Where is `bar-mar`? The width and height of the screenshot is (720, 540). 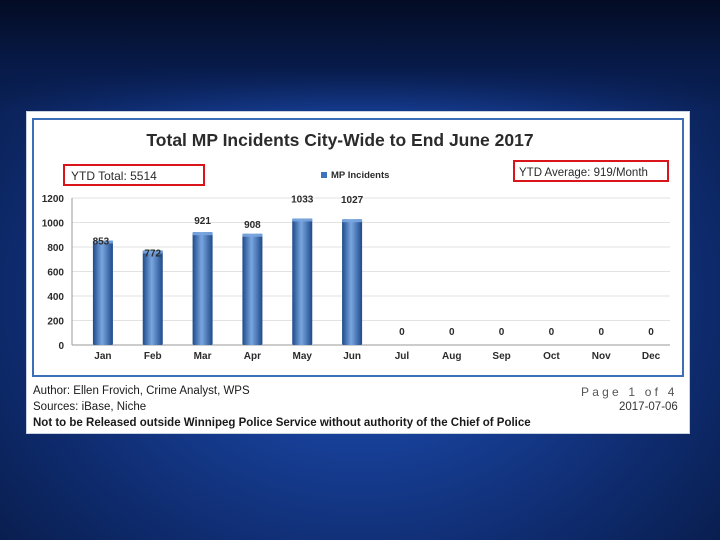
bar-mar is located at coordinates (202, 288).